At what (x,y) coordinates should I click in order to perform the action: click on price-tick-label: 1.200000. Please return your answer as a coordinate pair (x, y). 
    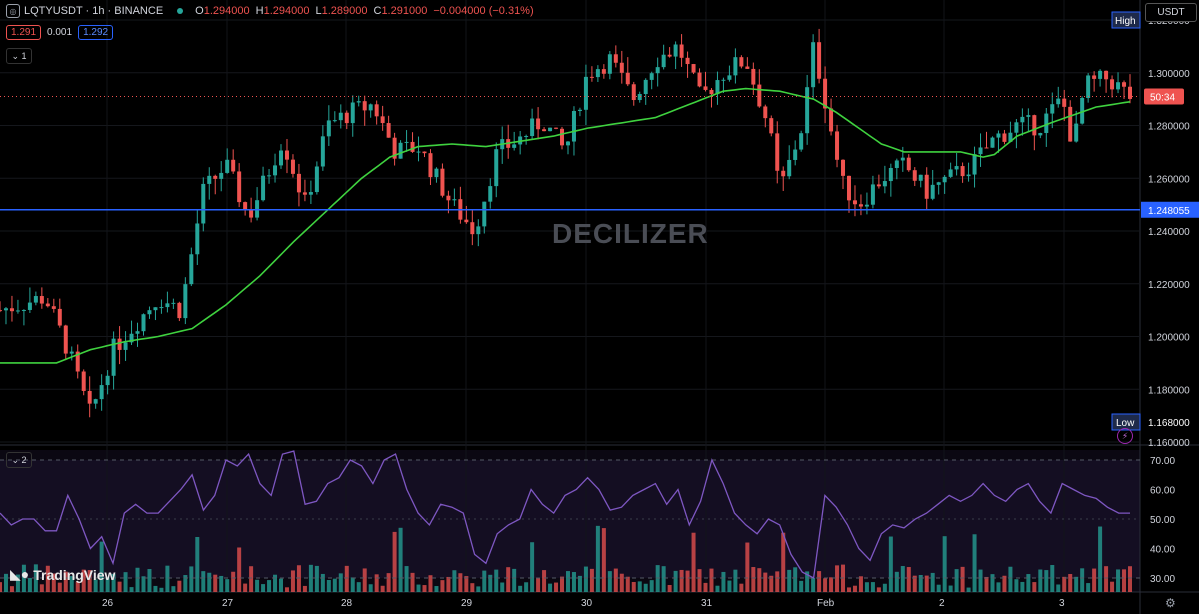
    Looking at the image, I should click on (1169, 338).